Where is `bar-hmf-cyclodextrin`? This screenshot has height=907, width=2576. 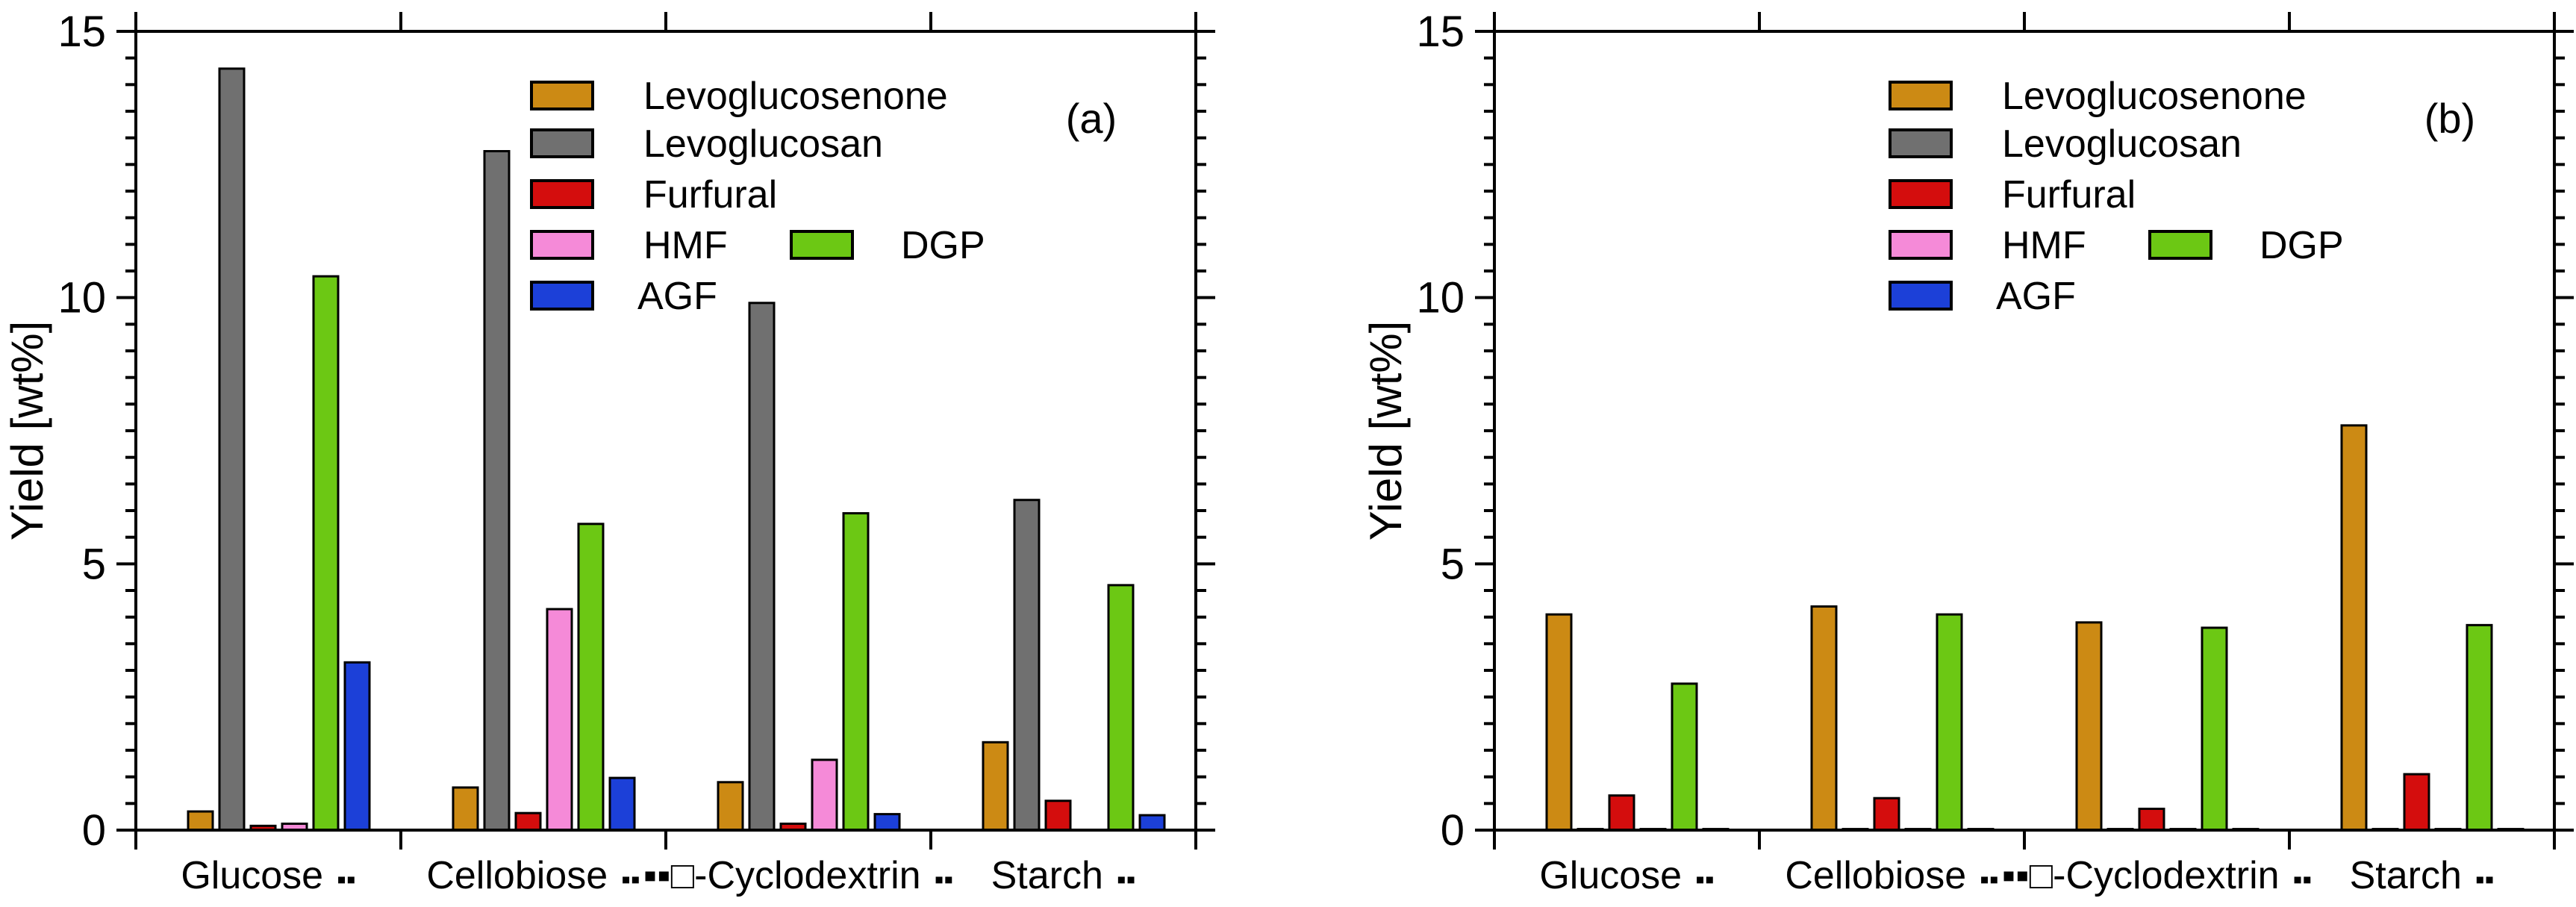 bar-hmf-cyclodextrin is located at coordinates (824, 795).